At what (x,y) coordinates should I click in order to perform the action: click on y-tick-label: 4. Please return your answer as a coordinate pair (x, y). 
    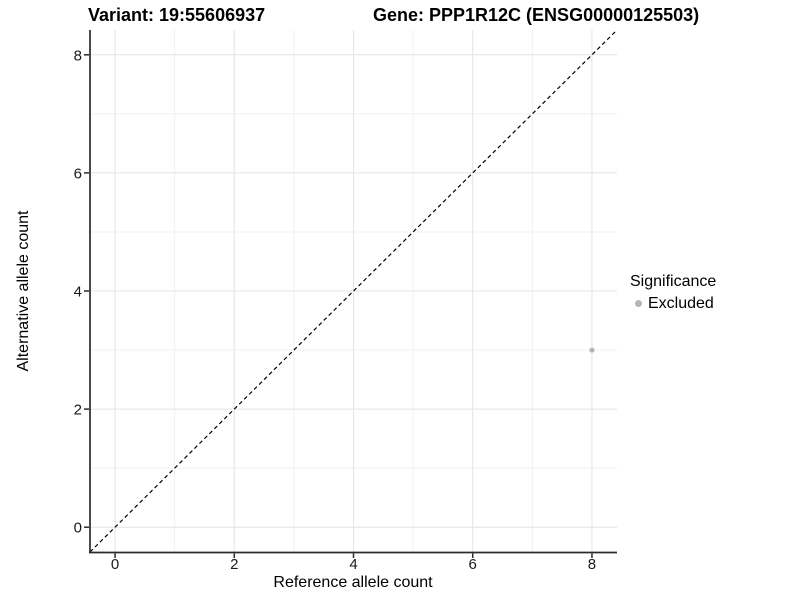
    Looking at the image, I should click on (78, 292).